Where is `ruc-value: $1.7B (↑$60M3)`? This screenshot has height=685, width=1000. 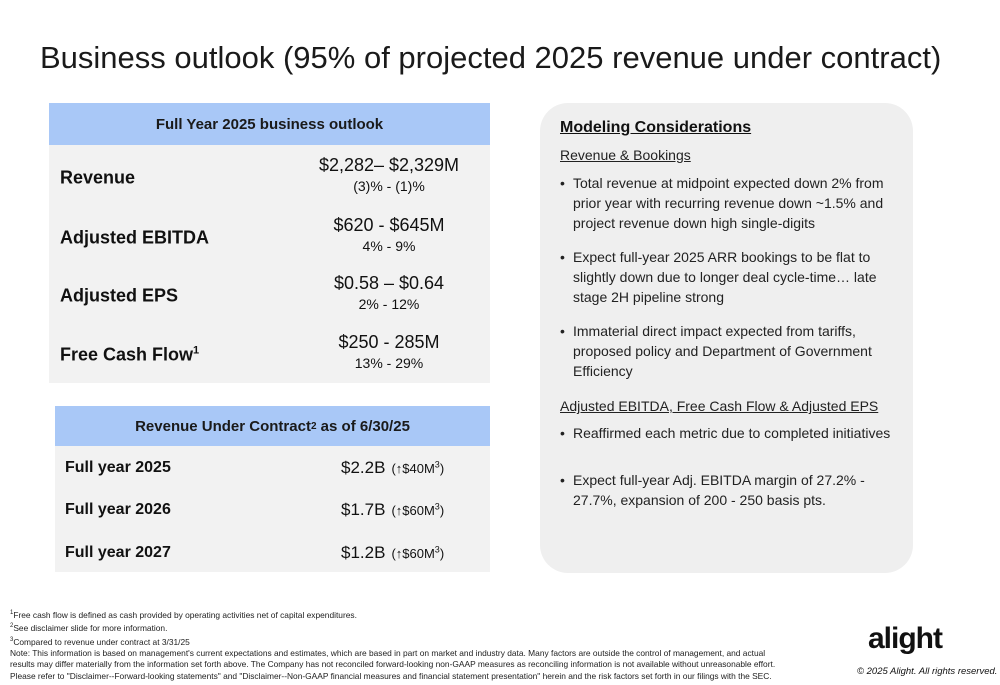
ruc-value: $1.7B (↑$60M3) is located at coordinates (393, 509).